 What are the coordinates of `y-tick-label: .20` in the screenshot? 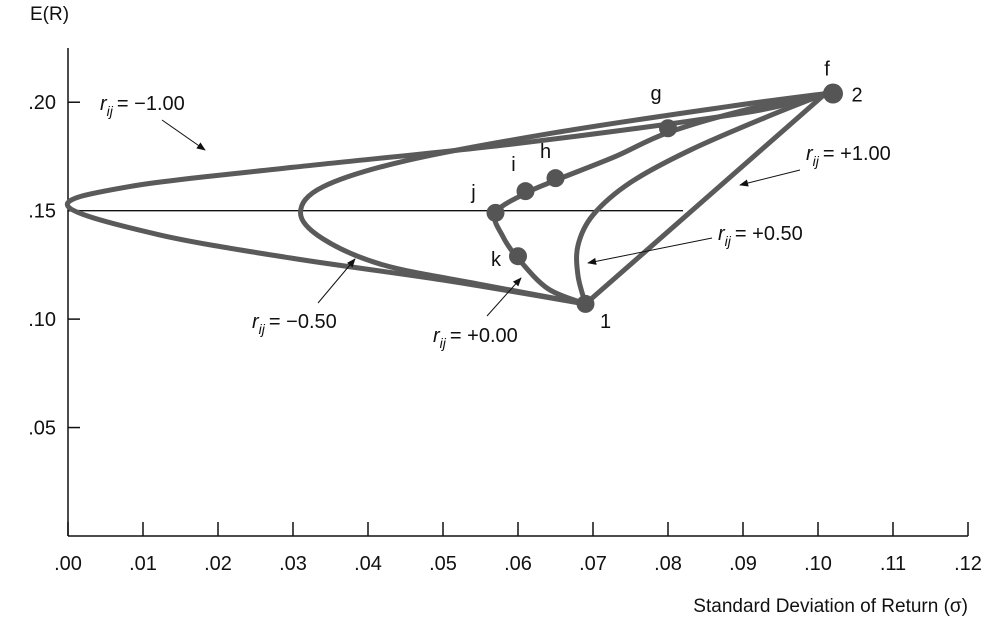 It's located at (42, 103).